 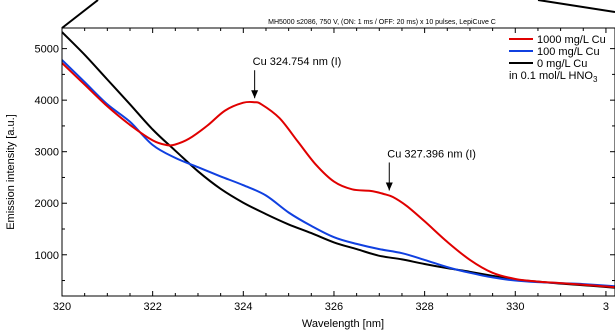 I want to click on decor-line-left, so click(x=80, y=14).